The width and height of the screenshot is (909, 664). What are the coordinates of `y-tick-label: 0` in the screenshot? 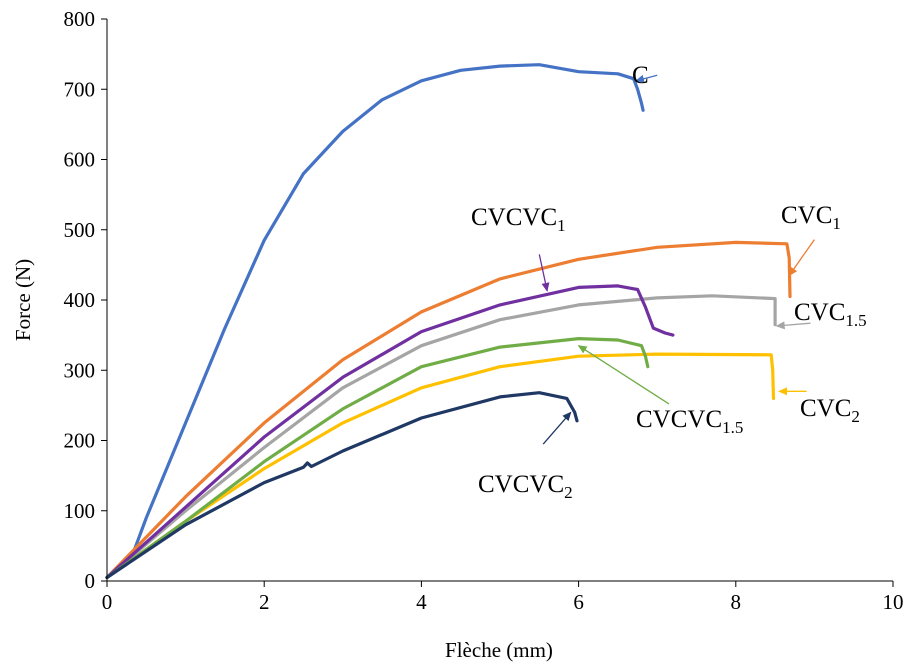 It's located at (90, 581).